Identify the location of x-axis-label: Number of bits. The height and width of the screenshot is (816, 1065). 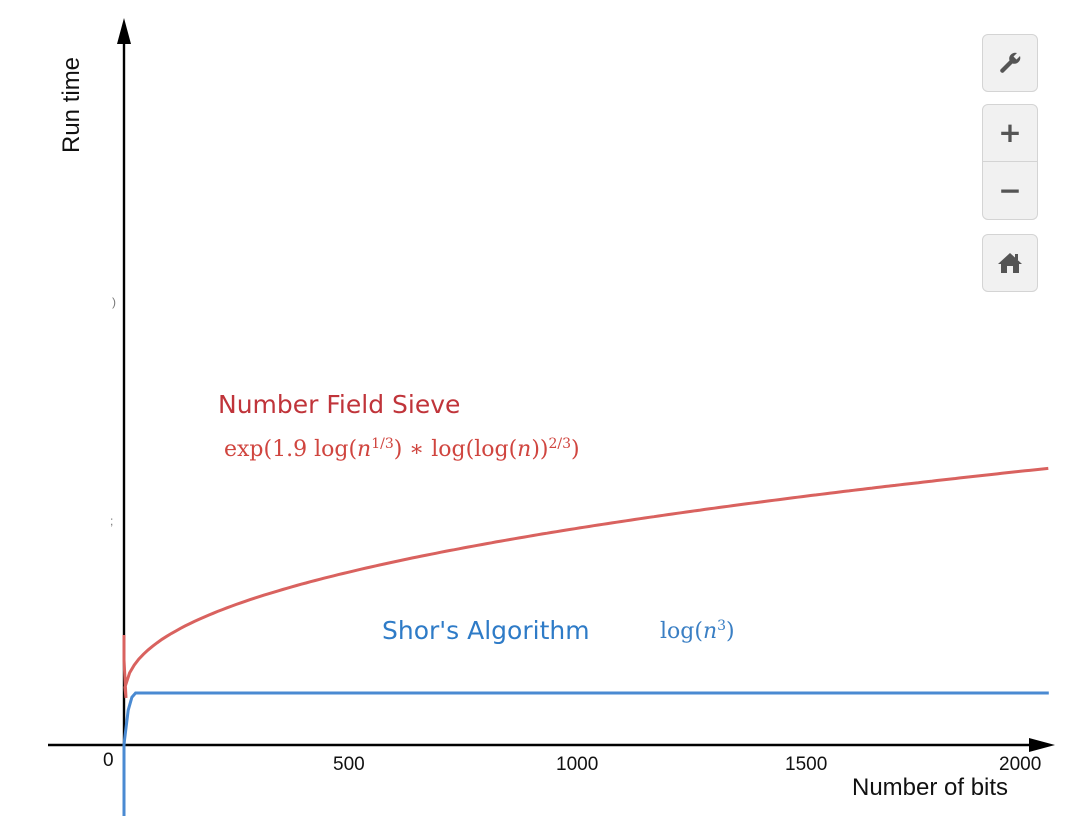
(930, 787).